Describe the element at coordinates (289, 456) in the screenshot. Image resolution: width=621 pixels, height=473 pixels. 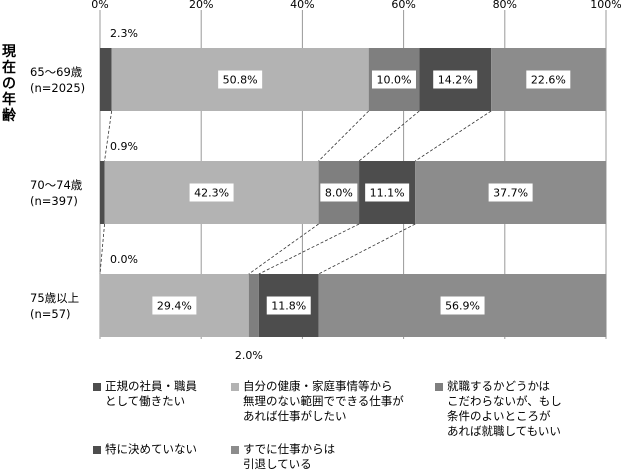
I see `legend-label: すでに仕事からは 引退している` at that location.